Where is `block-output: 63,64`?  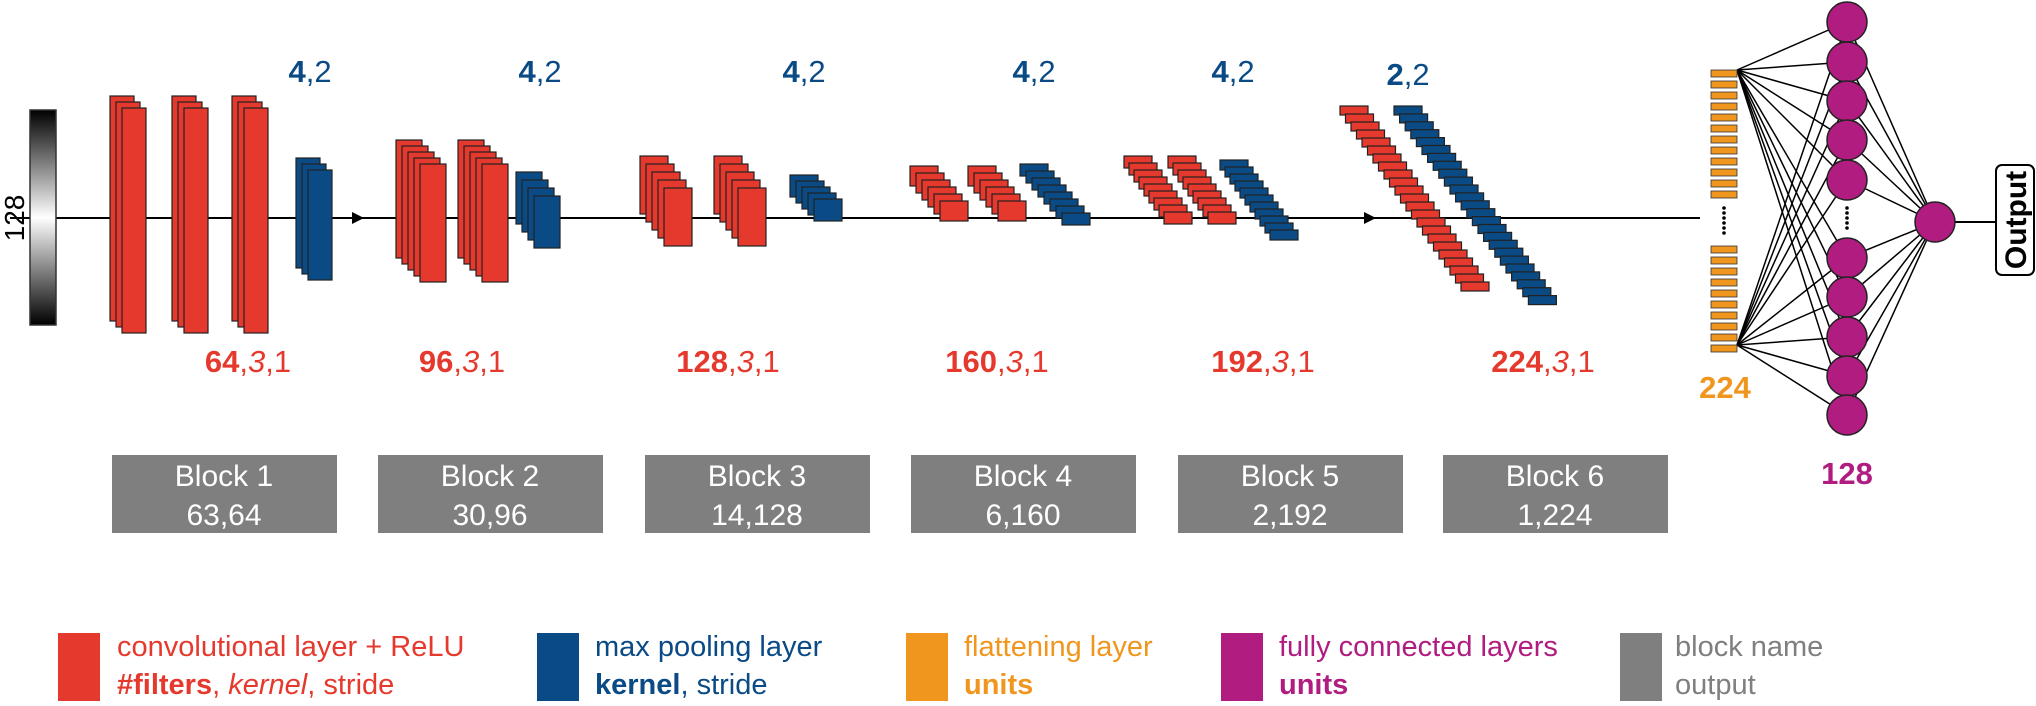
block-output: 63,64 is located at coordinates (223, 515).